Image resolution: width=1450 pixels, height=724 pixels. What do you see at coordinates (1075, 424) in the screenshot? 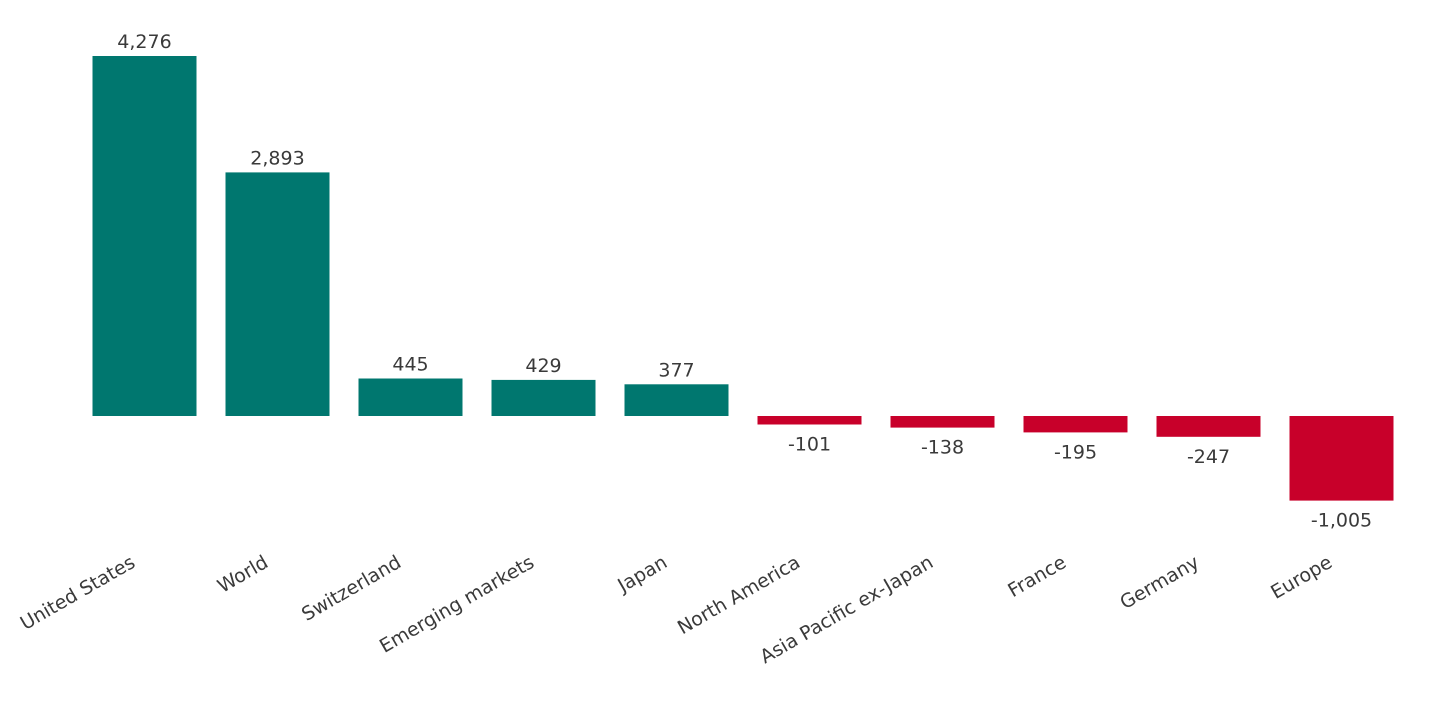
I see `bar-france` at bounding box center [1075, 424].